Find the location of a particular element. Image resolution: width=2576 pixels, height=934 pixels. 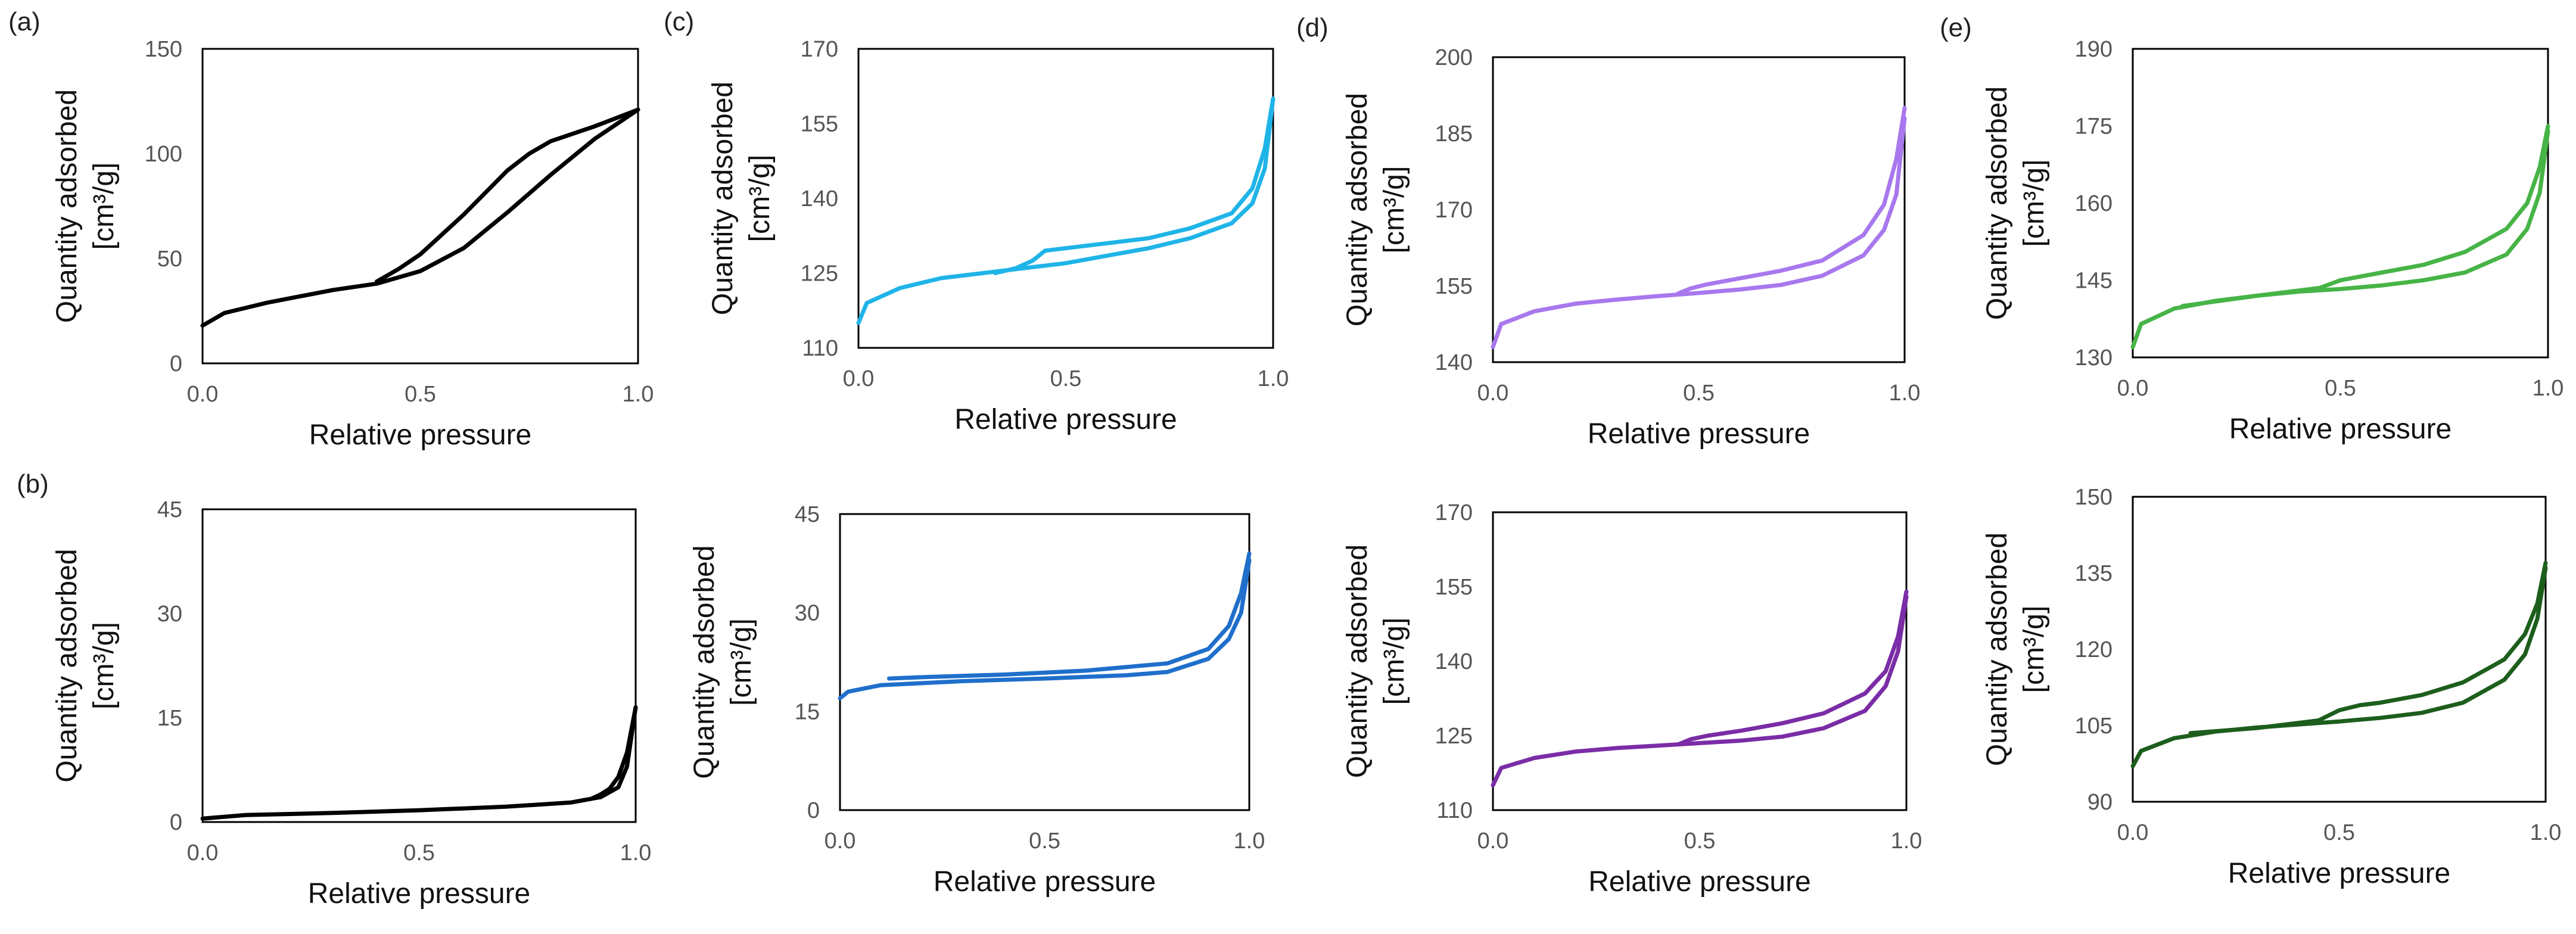

y-tick-label: 185 is located at coordinates (1454, 134).